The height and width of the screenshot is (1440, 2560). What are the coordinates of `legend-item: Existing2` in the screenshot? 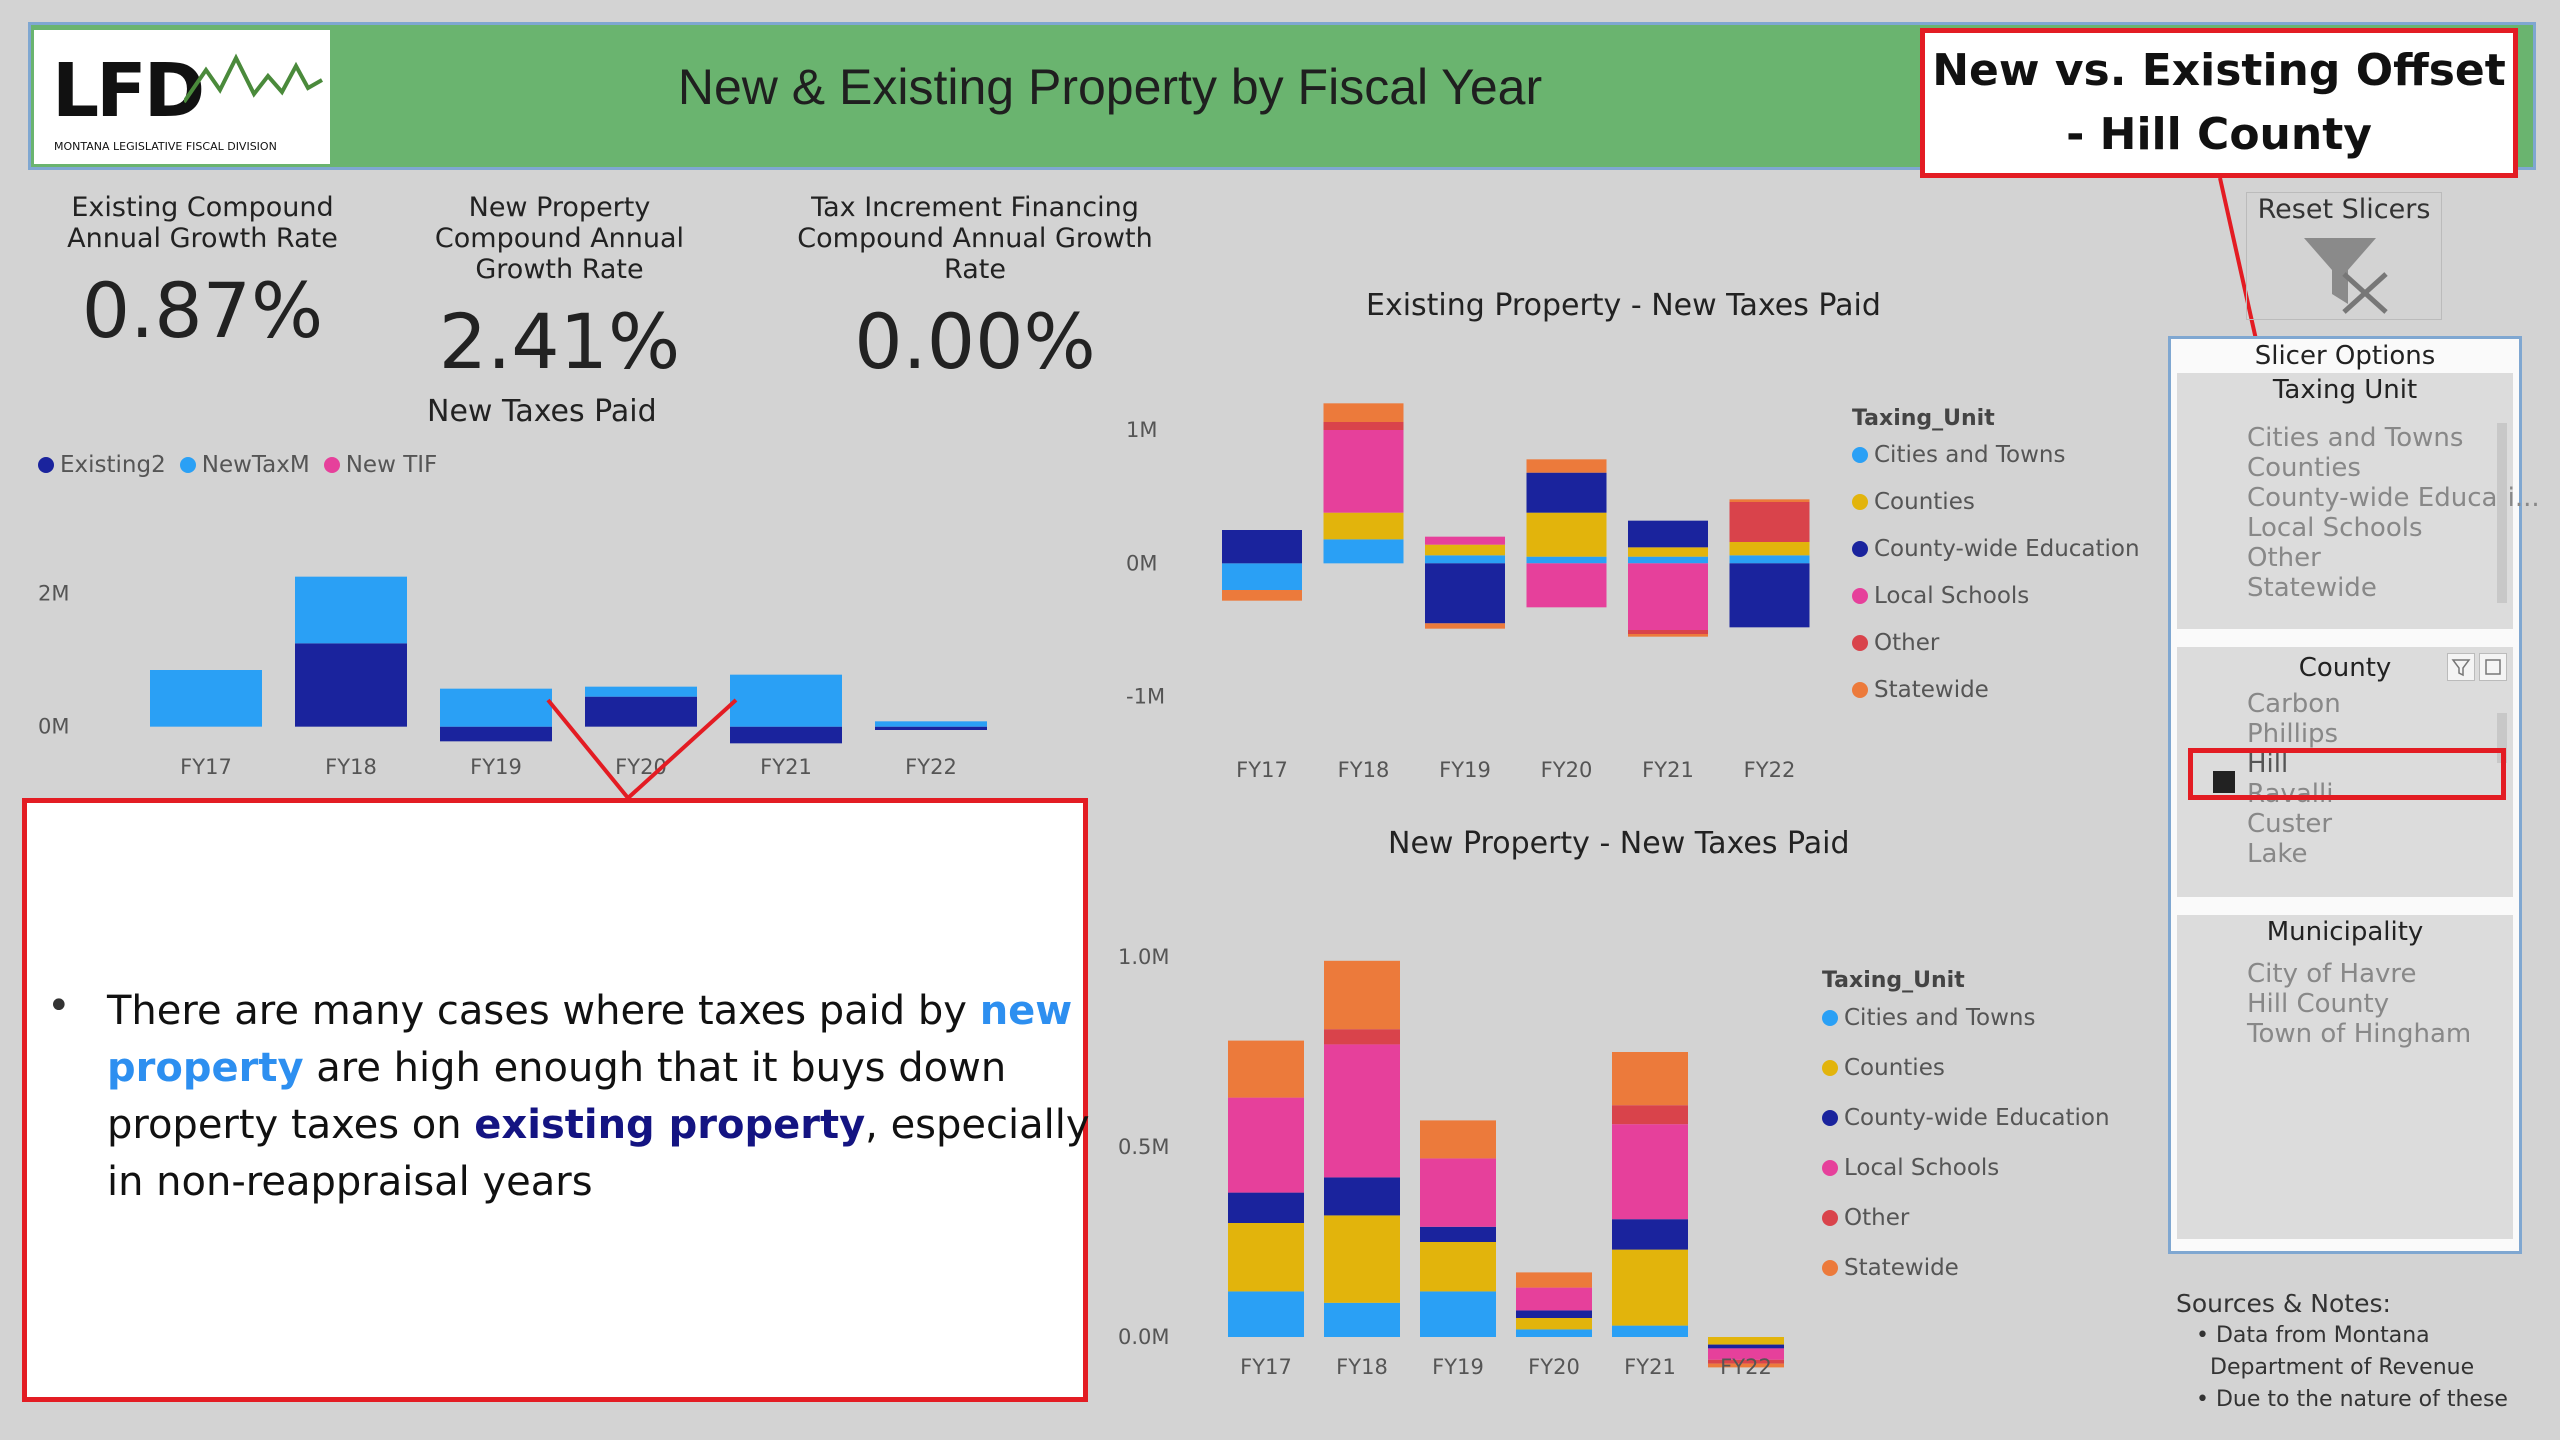 It's located at (102, 465).